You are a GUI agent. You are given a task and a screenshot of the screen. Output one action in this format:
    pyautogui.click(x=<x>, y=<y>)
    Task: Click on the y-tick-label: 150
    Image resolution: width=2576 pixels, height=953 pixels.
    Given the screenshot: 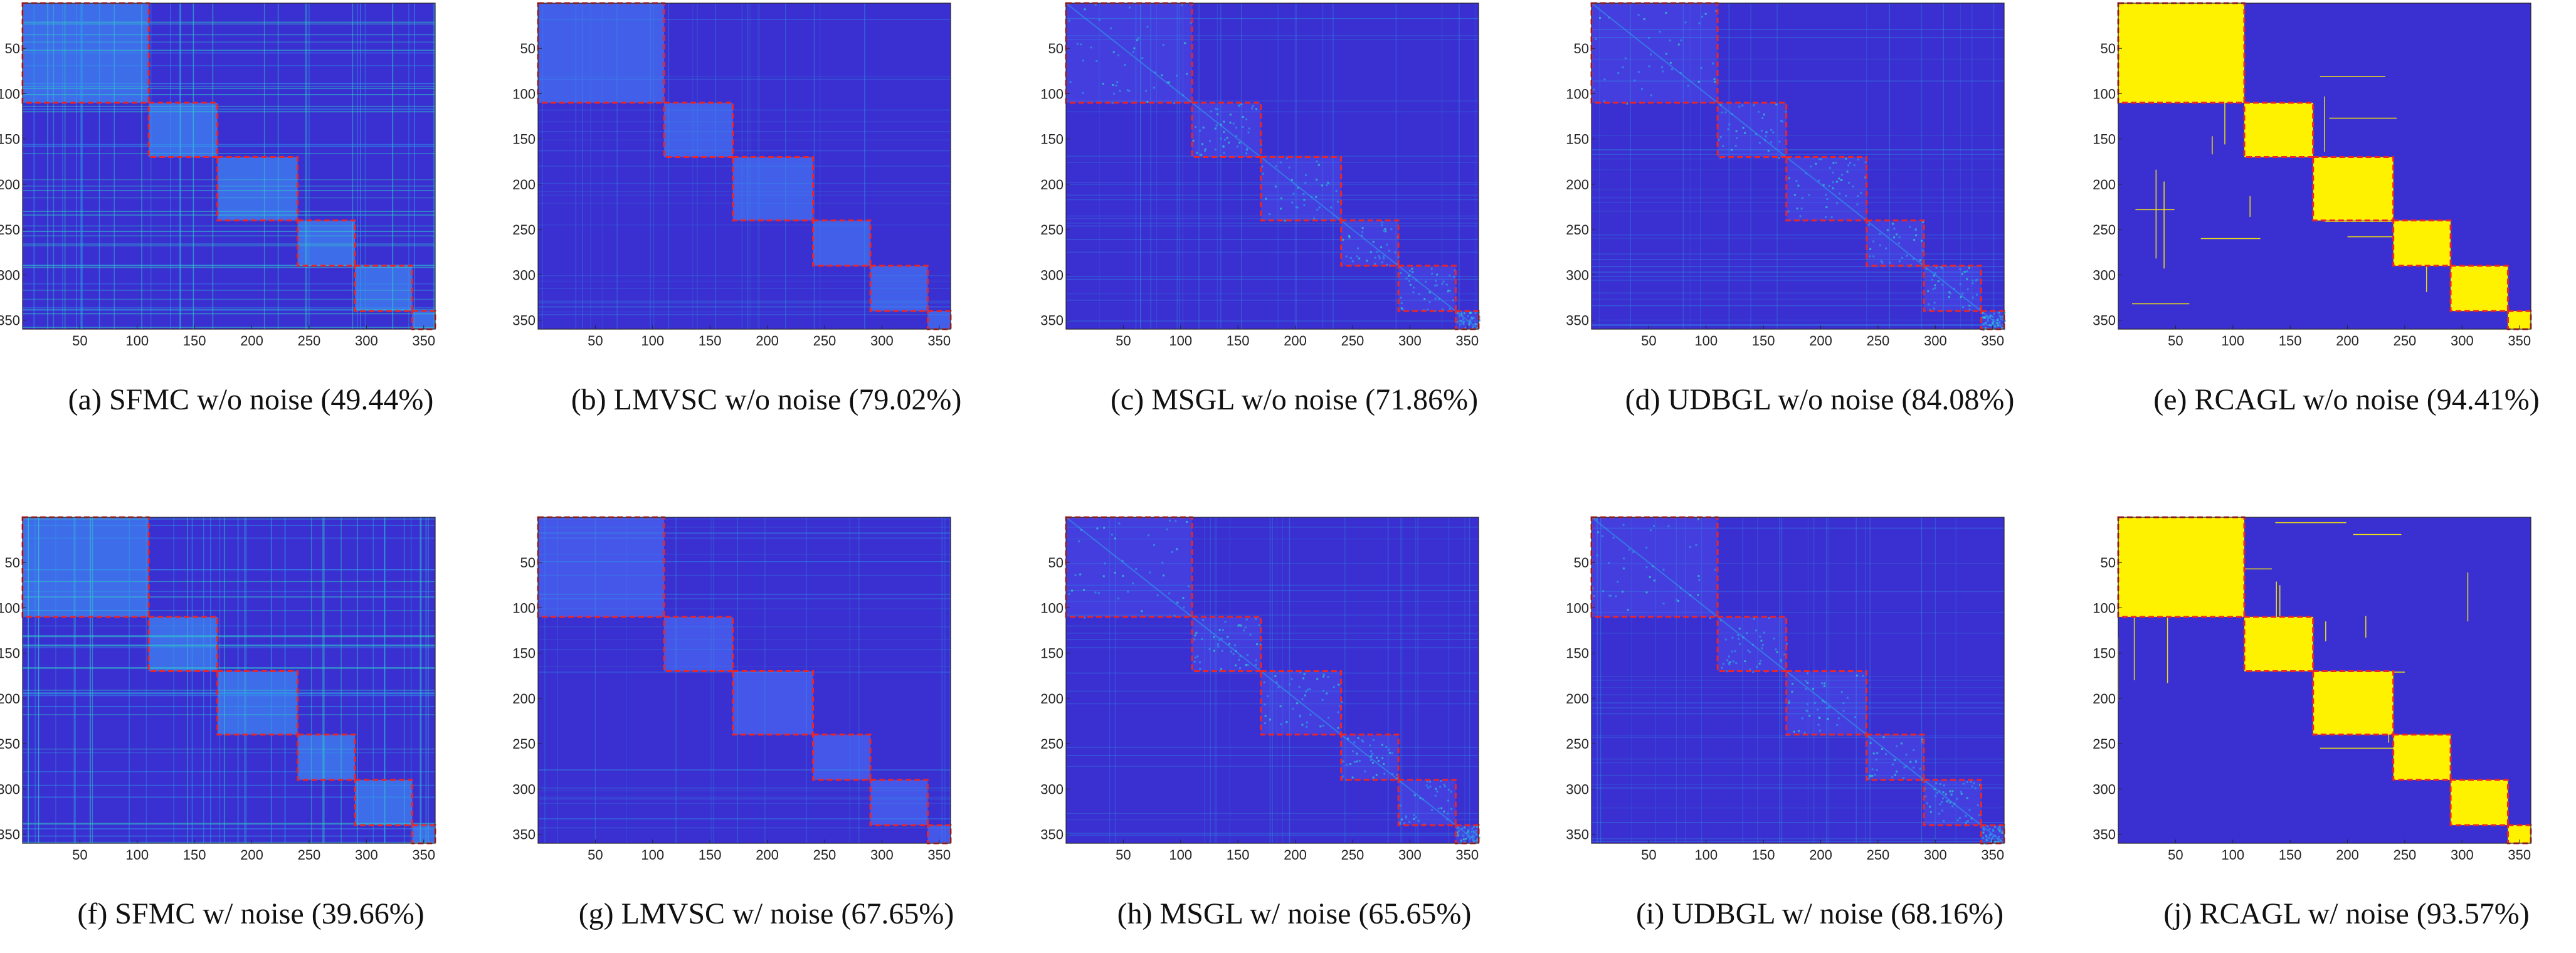 What is the action you would take?
    pyautogui.click(x=1577, y=653)
    